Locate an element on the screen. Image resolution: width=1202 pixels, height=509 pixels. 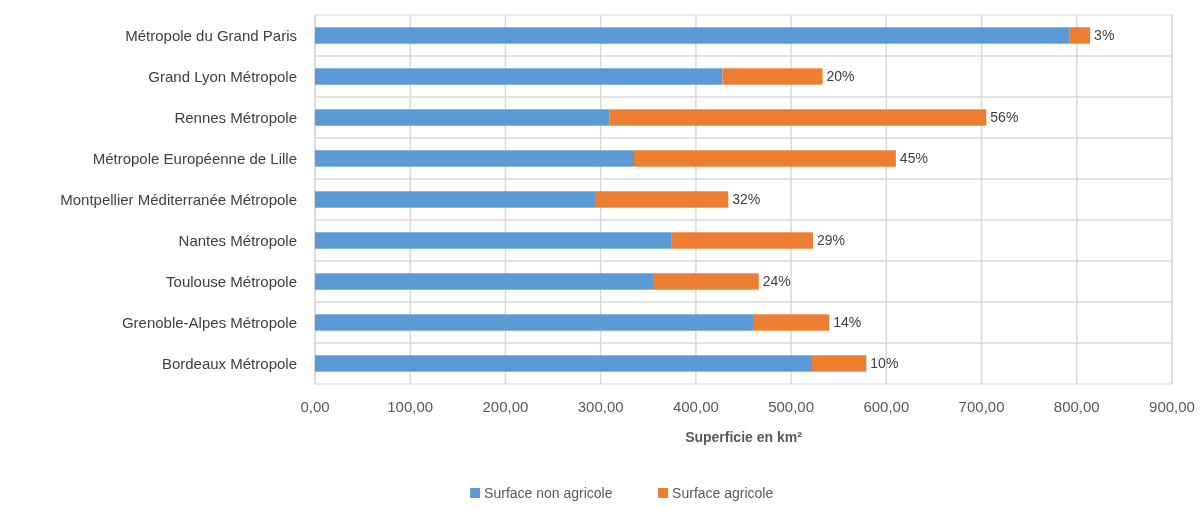
x-tick-label: 700,00 is located at coordinates (981, 406).